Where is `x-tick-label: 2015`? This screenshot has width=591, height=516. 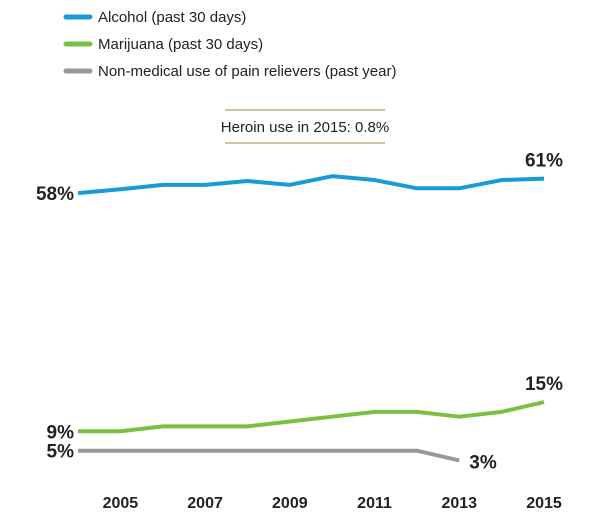 x-tick-label: 2015 is located at coordinates (544, 503).